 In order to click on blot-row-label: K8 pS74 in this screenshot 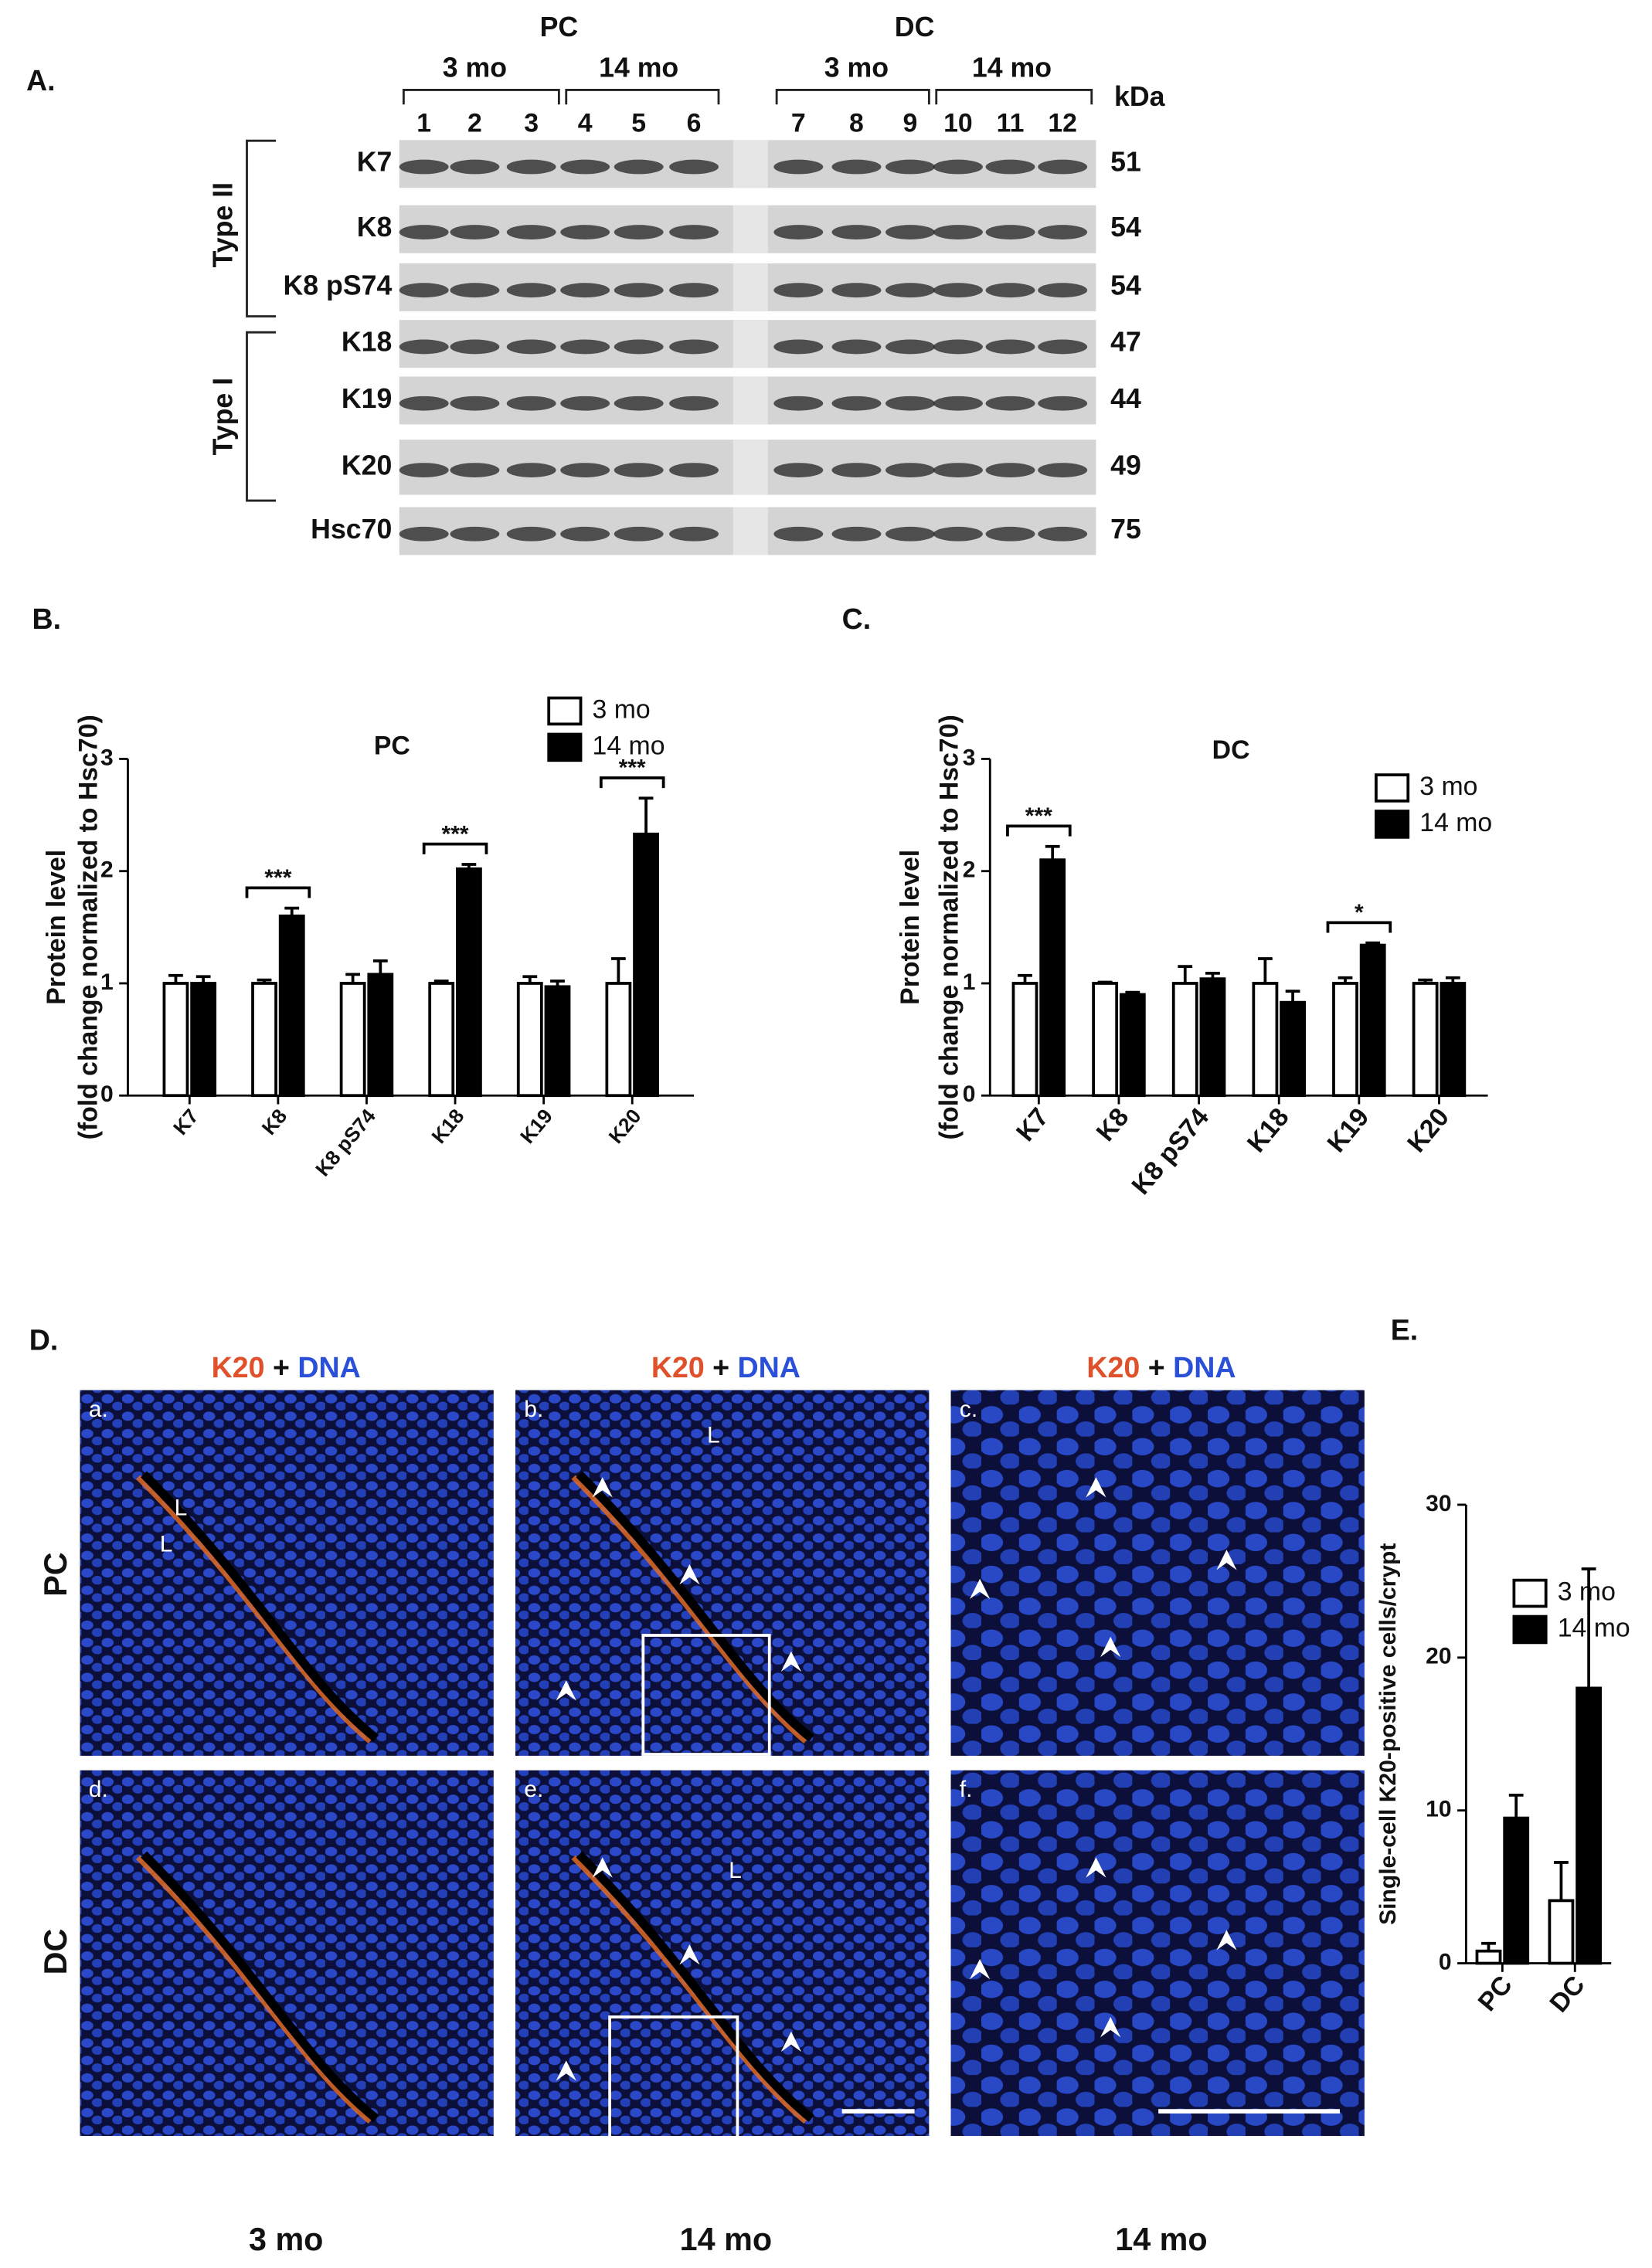, I will do `click(339, 285)`.